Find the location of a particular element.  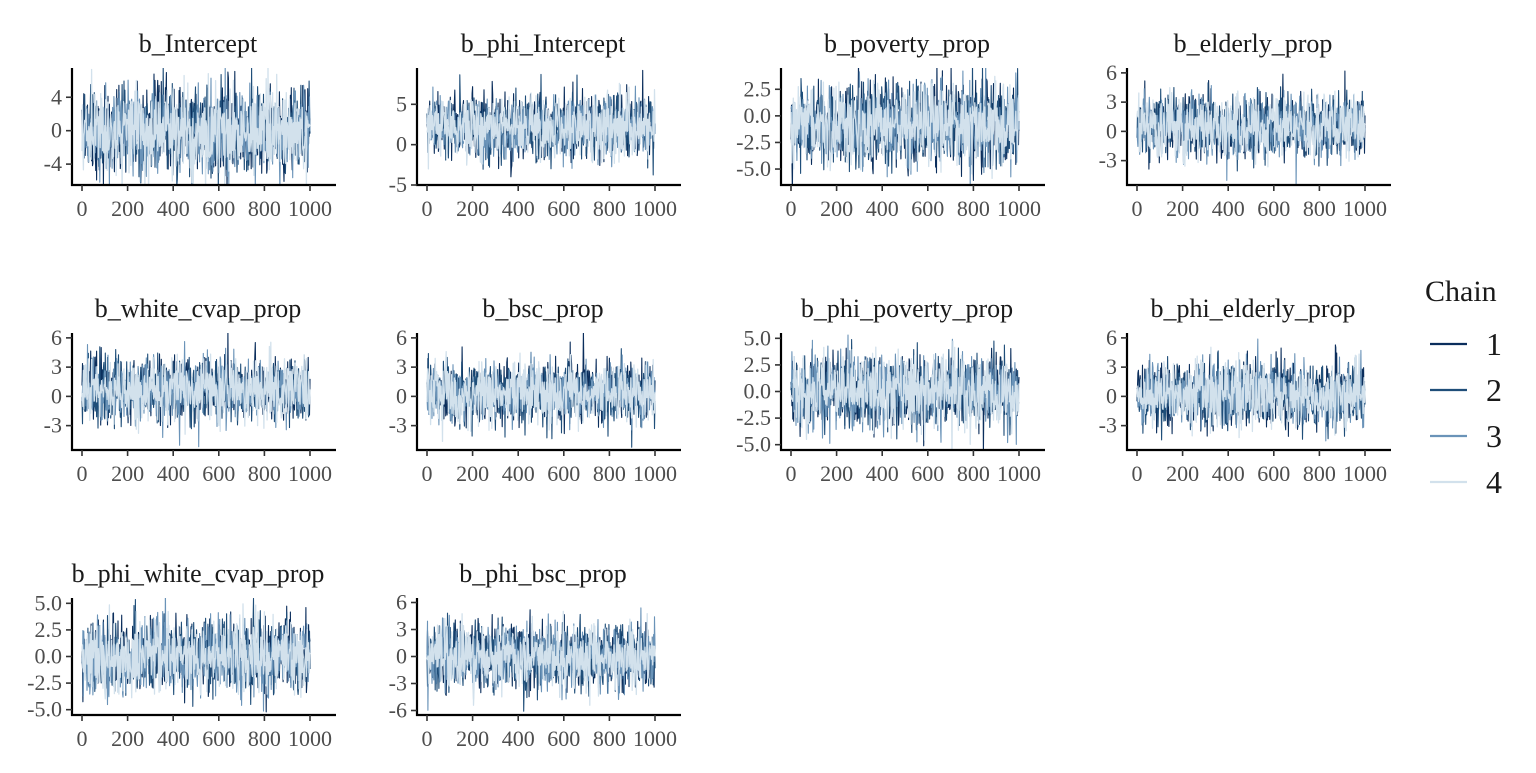

panel-title: b_poverty_prop is located at coordinates (907, 43).